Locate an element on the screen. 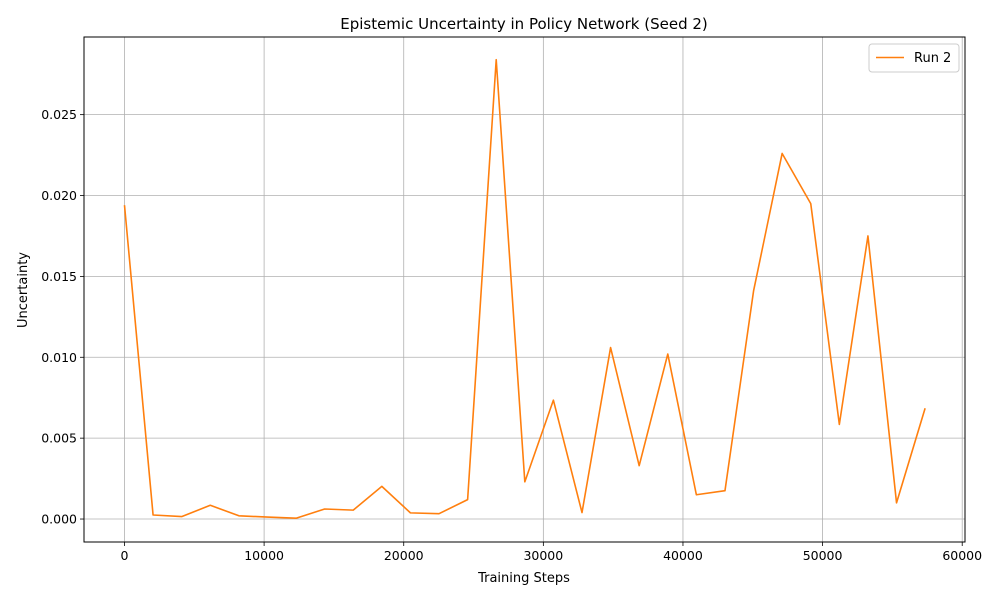  x-tick-label: 60000 is located at coordinates (962, 555).